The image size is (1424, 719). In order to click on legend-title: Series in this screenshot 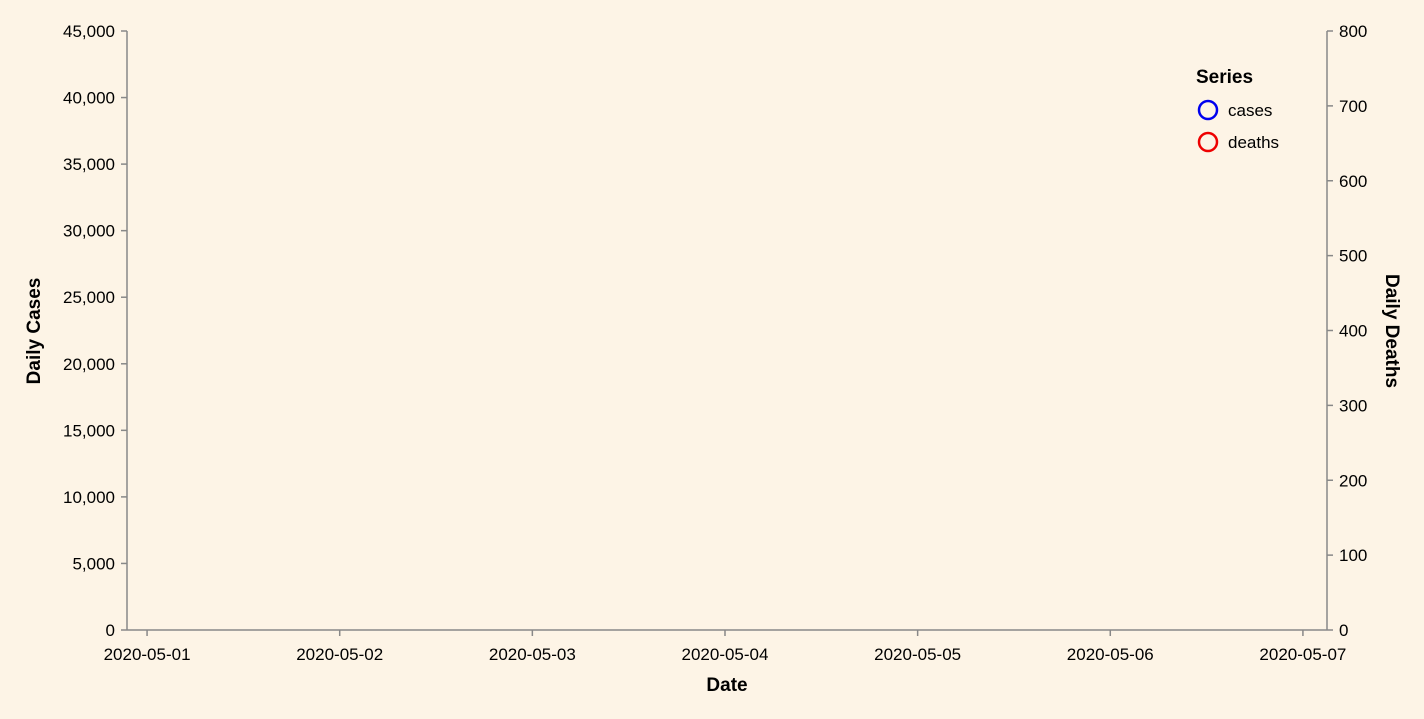, I will do `click(1224, 77)`.